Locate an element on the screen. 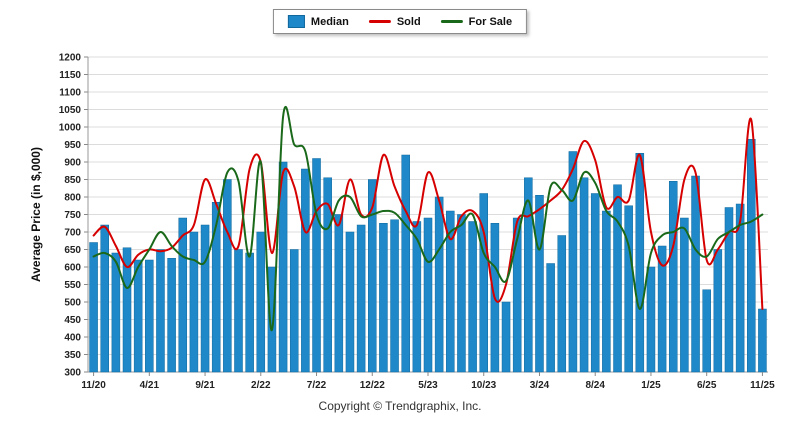 The height and width of the screenshot is (434, 800). y-tick-label: 450 is located at coordinates (72, 320).